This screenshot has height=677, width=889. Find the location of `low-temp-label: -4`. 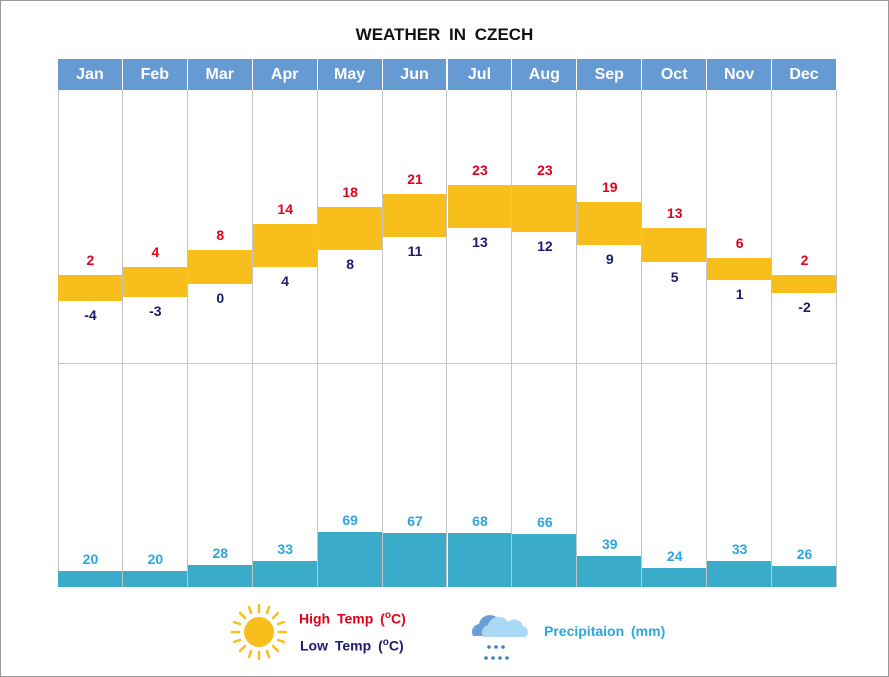

low-temp-label: -4 is located at coordinates (90, 315).